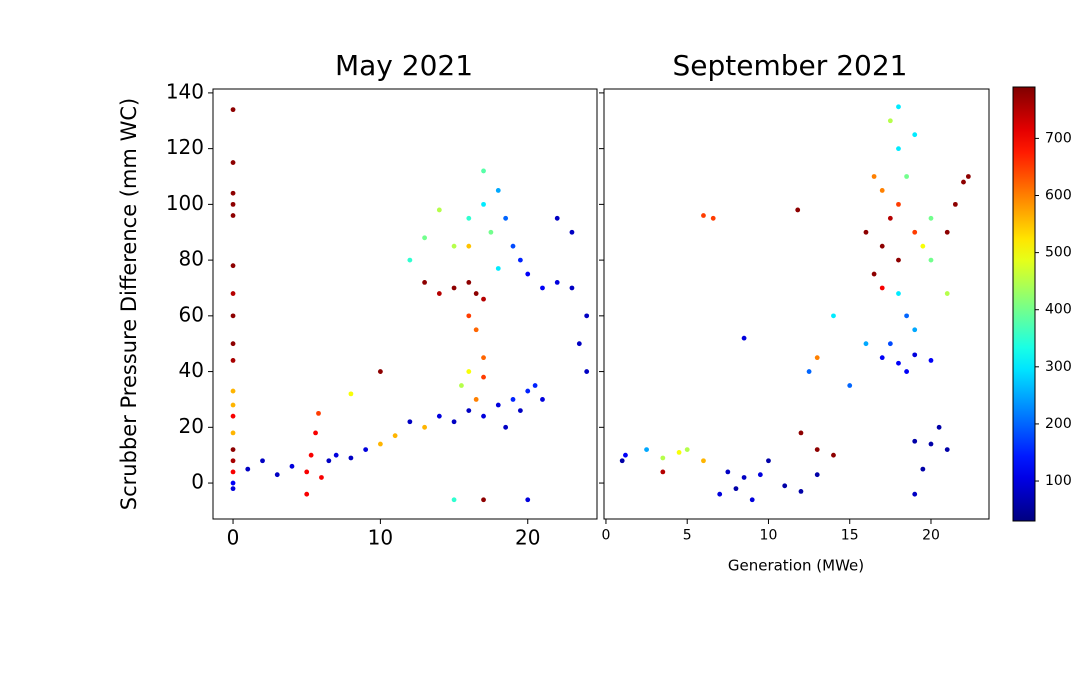 This screenshot has width=1080, height=675. I want to click on colorbar-tick-label: 400, so click(1058, 310).